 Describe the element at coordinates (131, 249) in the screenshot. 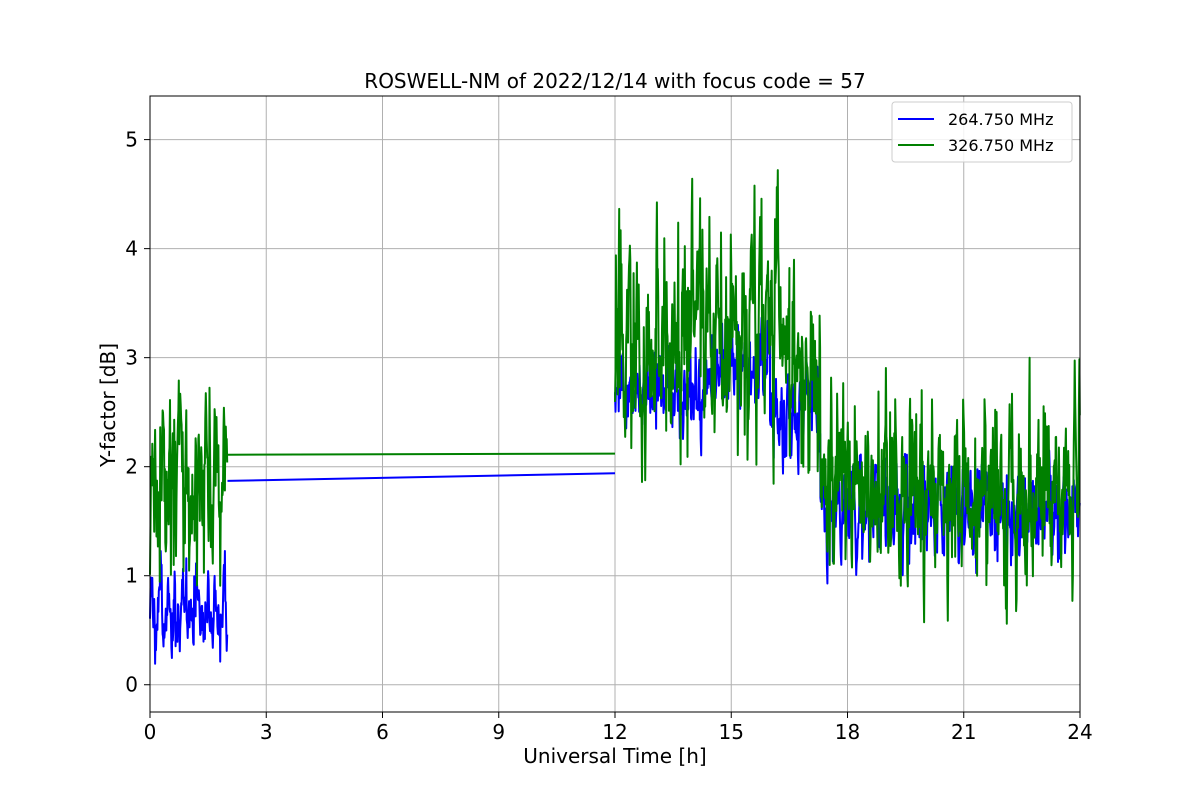

I see `y-tick-label: 4` at that location.